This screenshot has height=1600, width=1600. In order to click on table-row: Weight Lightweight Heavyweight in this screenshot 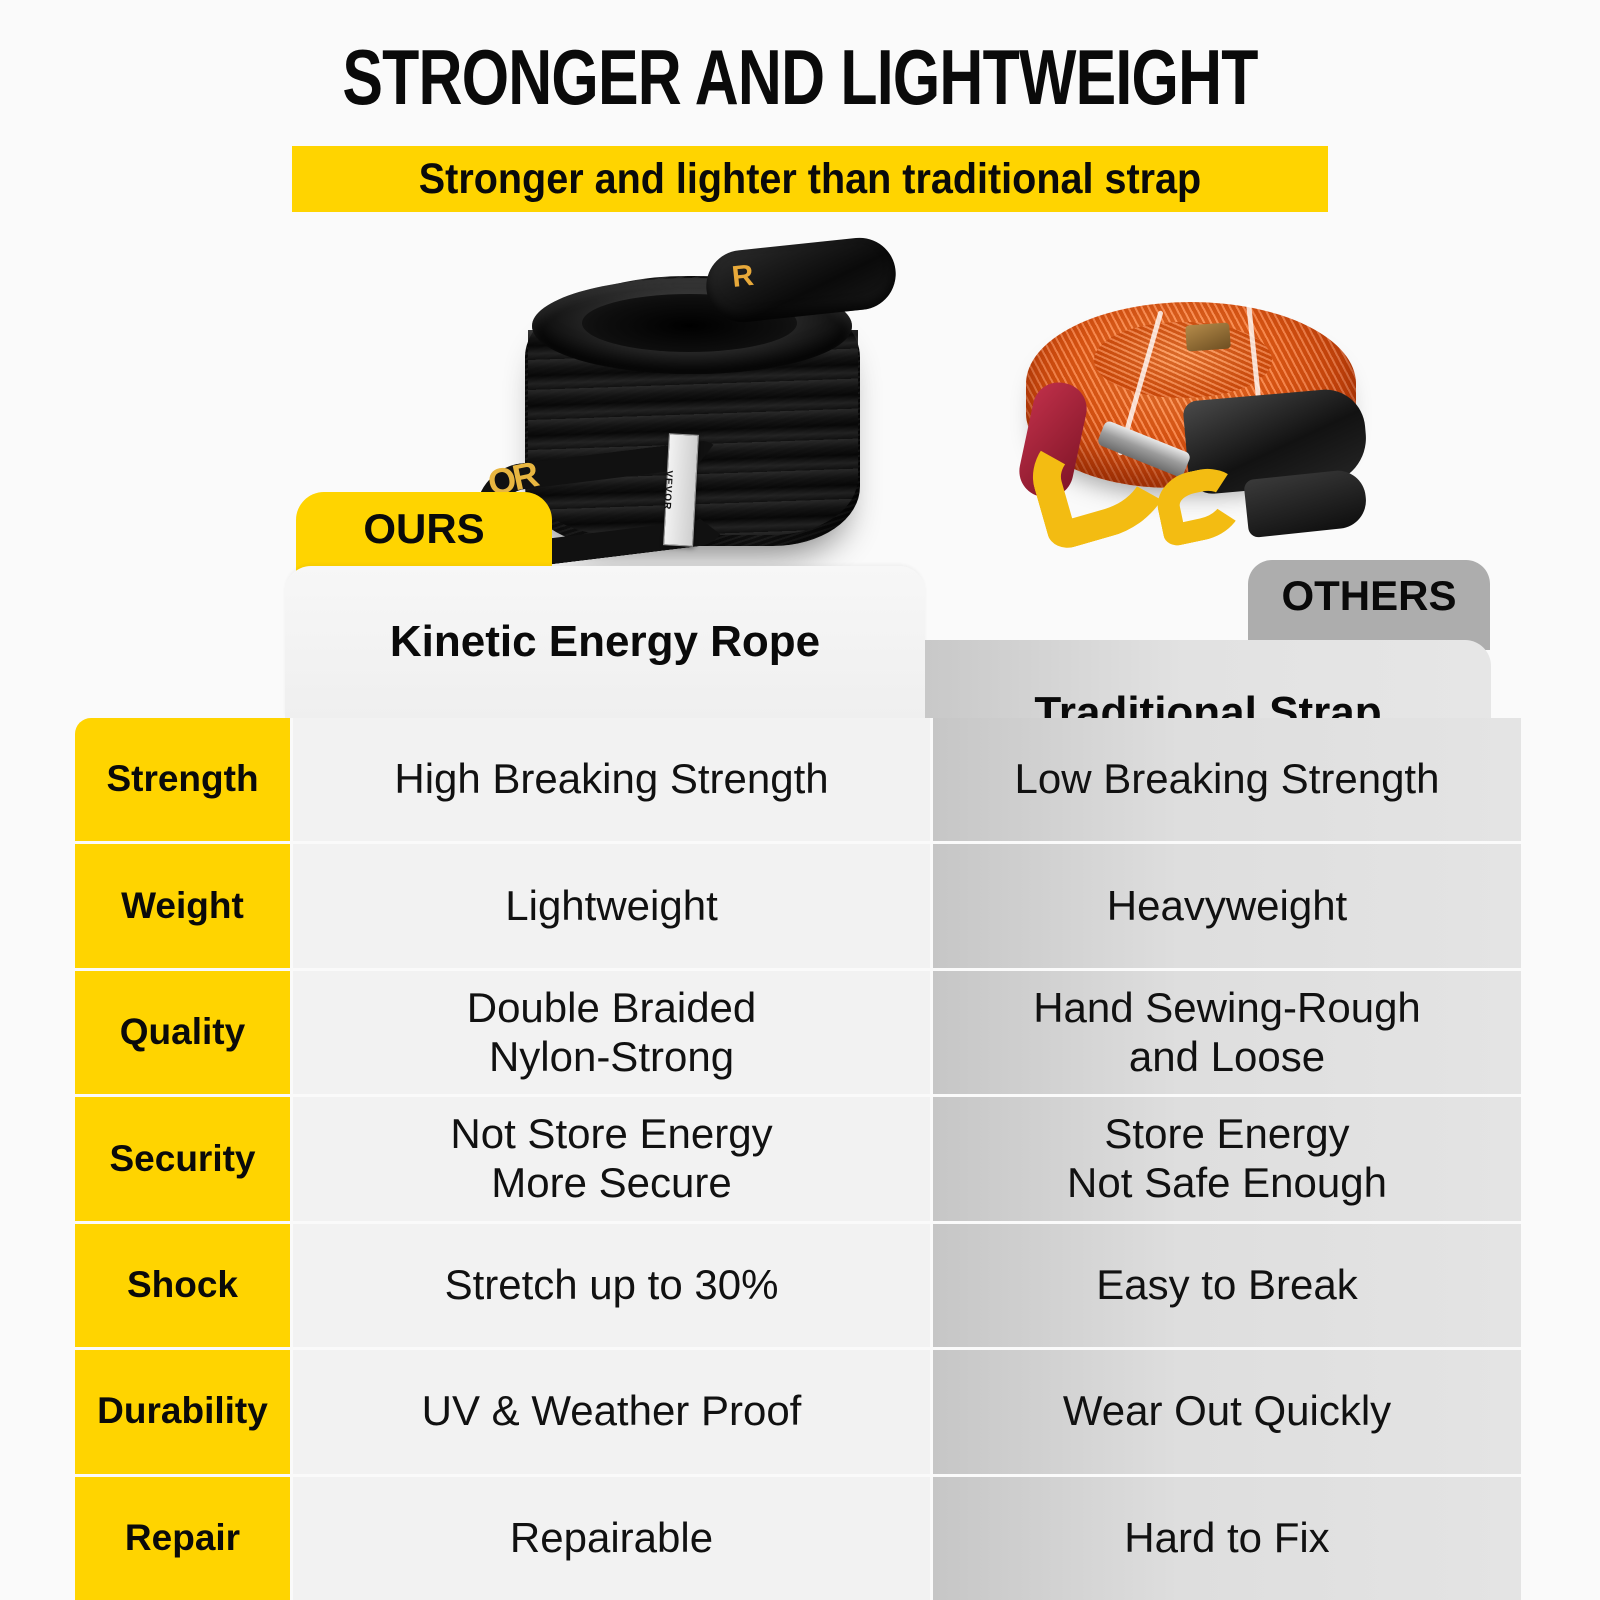, I will do `click(798, 904)`.